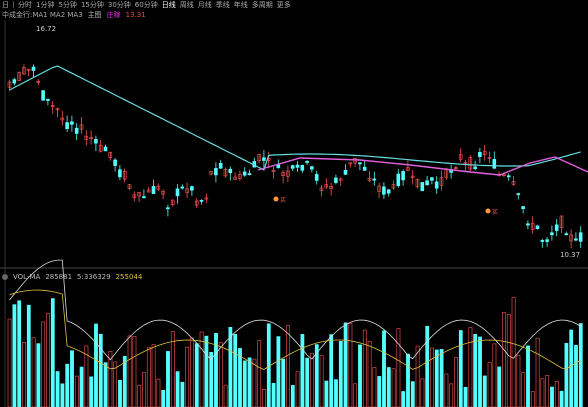 The image size is (588, 407). What do you see at coordinates (27, 276) in the screenshot?
I see `vol-label: VOL-MA` at bounding box center [27, 276].